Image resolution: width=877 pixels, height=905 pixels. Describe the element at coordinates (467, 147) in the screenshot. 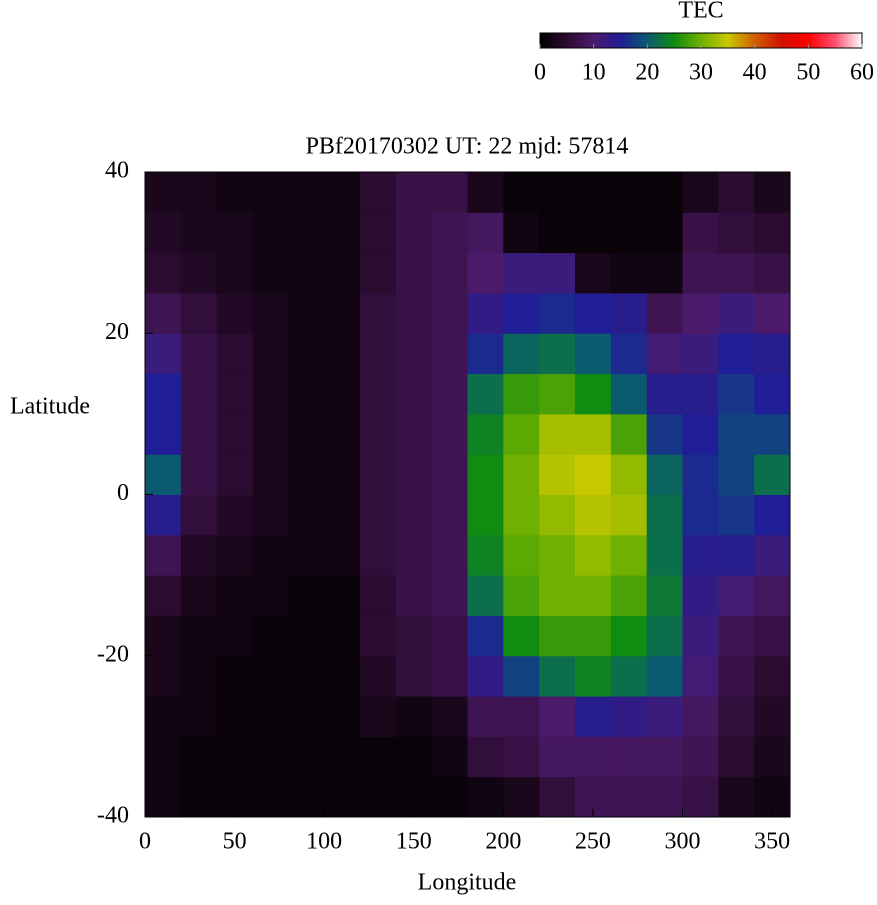

I see `chart-title: PBf20170302 UT: 22 mjd: 57814` at that location.